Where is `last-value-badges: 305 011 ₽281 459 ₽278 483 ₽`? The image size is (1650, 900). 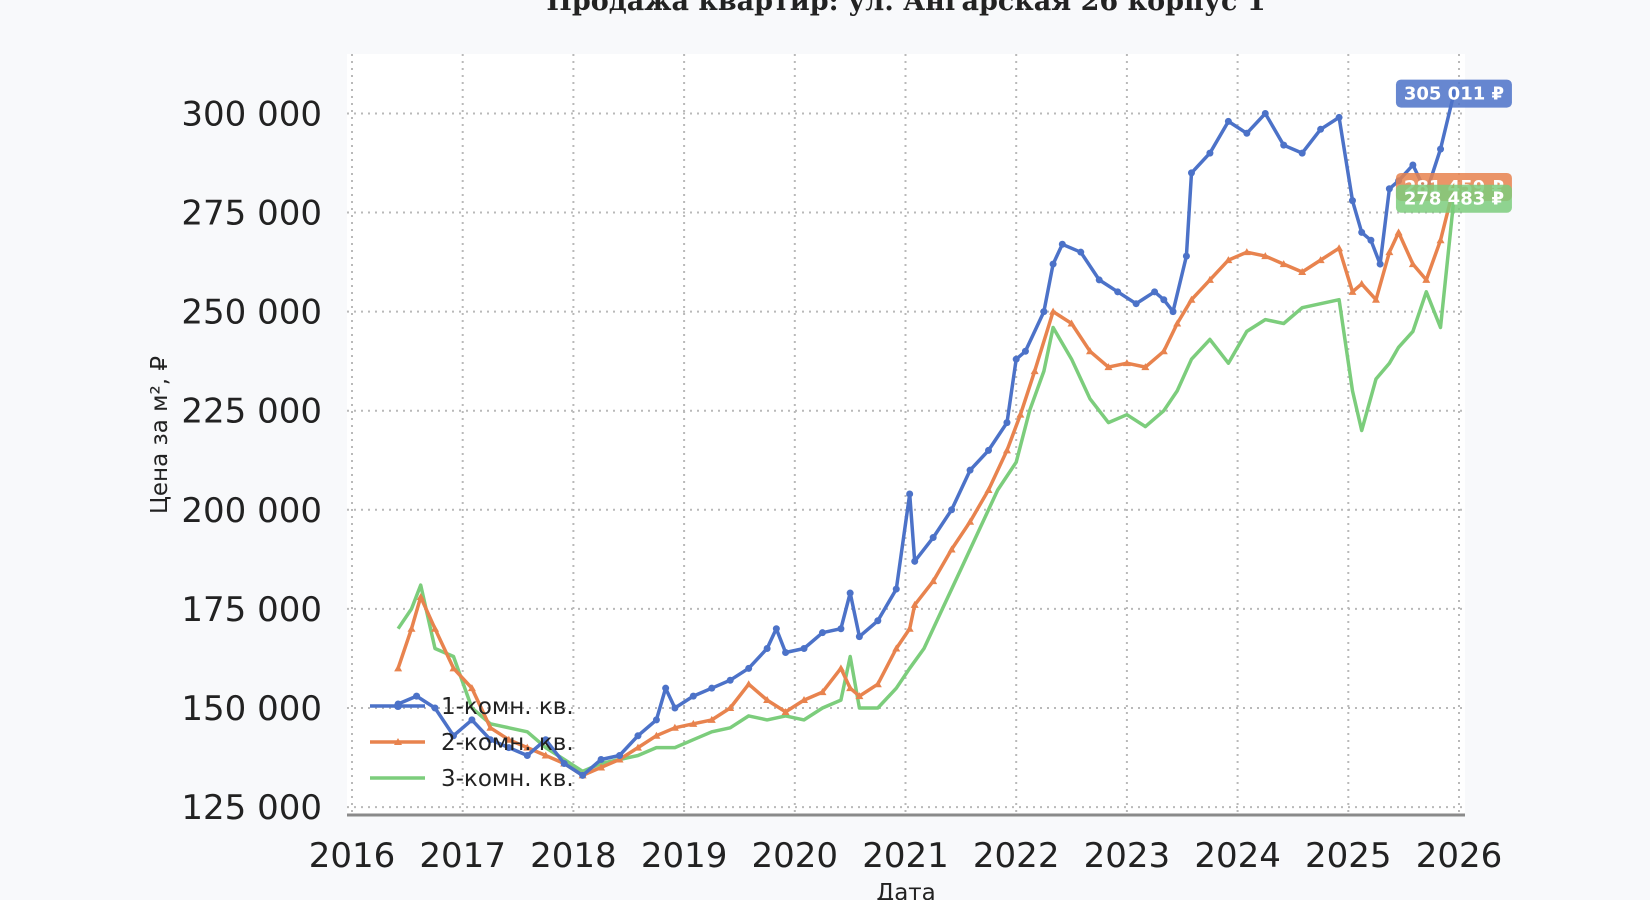 last-value-badges: 305 011 ₽281 459 ₽278 483 ₽ is located at coordinates (1453, 146).